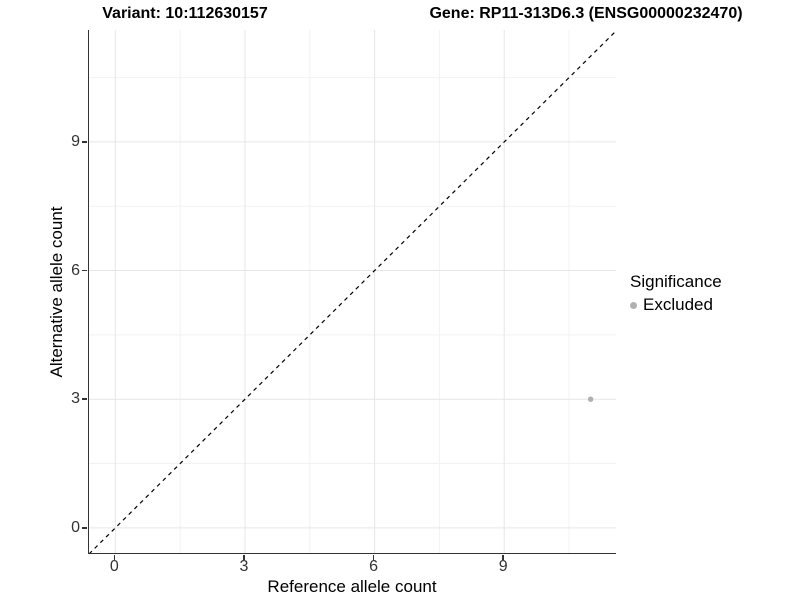 Image resolution: width=800 pixels, height=600 pixels. What do you see at coordinates (590, 399) in the screenshot?
I see `data-point` at bounding box center [590, 399].